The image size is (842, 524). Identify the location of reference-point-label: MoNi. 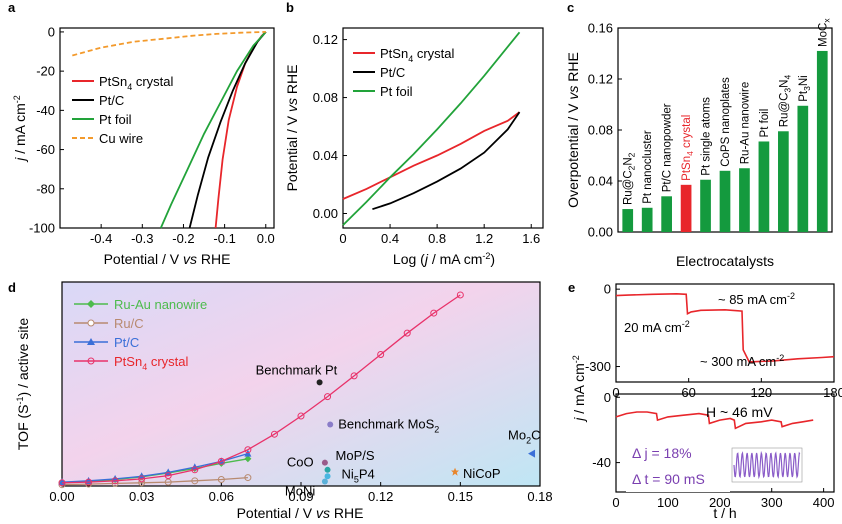
(300, 490).